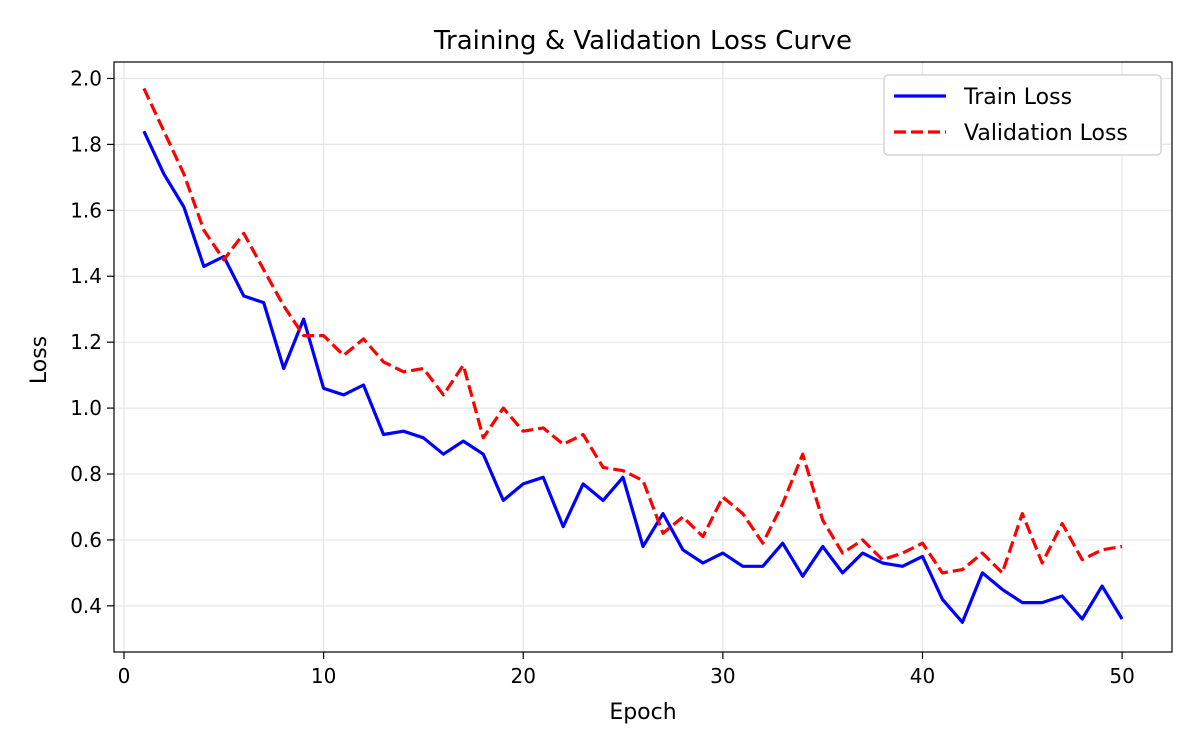  I want to click on x-tick-label: 30, so click(722, 676).